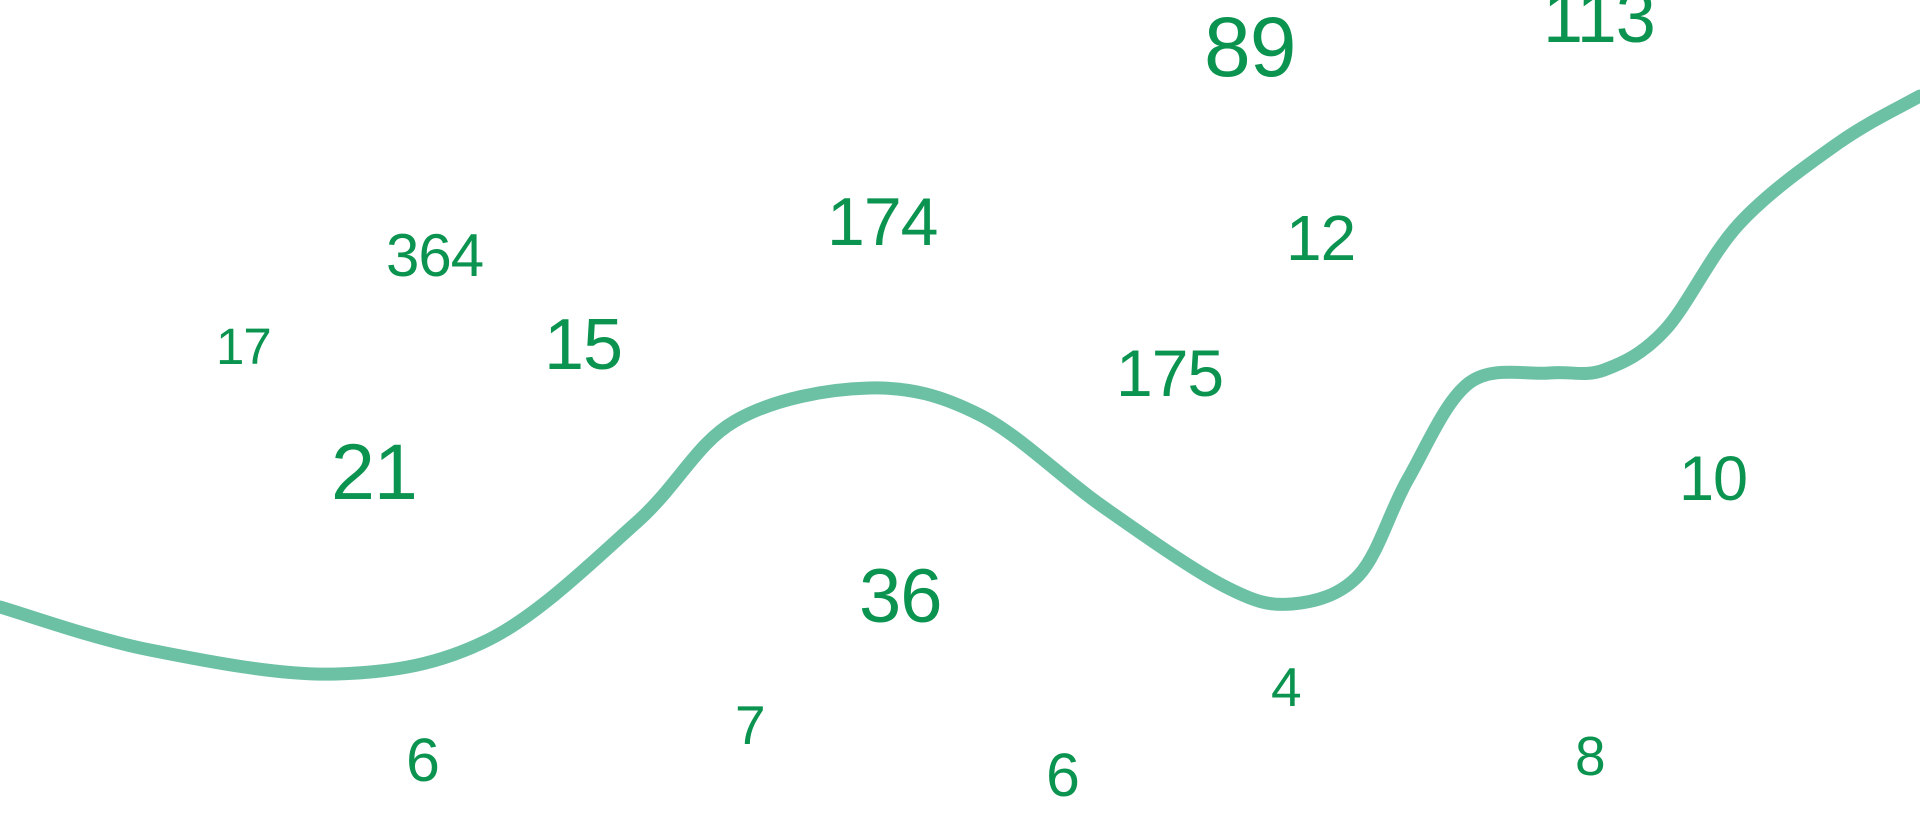 The width and height of the screenshot is (1920, 835). What do you see at coordinates (1250, 47) in the screenshot?
I see `number-label: 89` at bounding box center [1250, 47].